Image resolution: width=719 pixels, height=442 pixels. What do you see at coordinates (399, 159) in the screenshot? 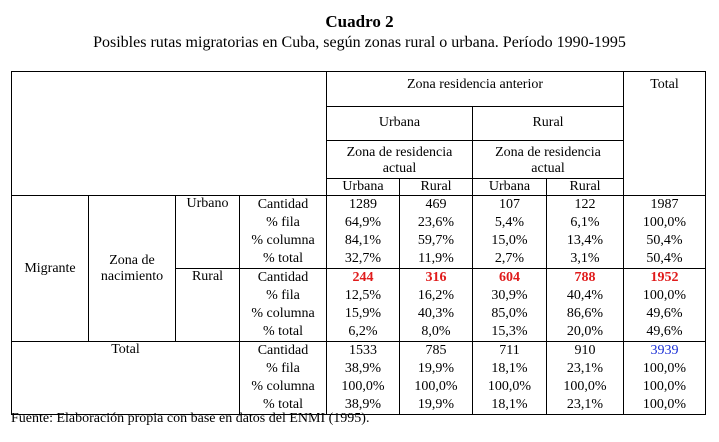
I see `header-zona-actual-urbana: Zona de residencia actual` at bounding box center [399, 159].